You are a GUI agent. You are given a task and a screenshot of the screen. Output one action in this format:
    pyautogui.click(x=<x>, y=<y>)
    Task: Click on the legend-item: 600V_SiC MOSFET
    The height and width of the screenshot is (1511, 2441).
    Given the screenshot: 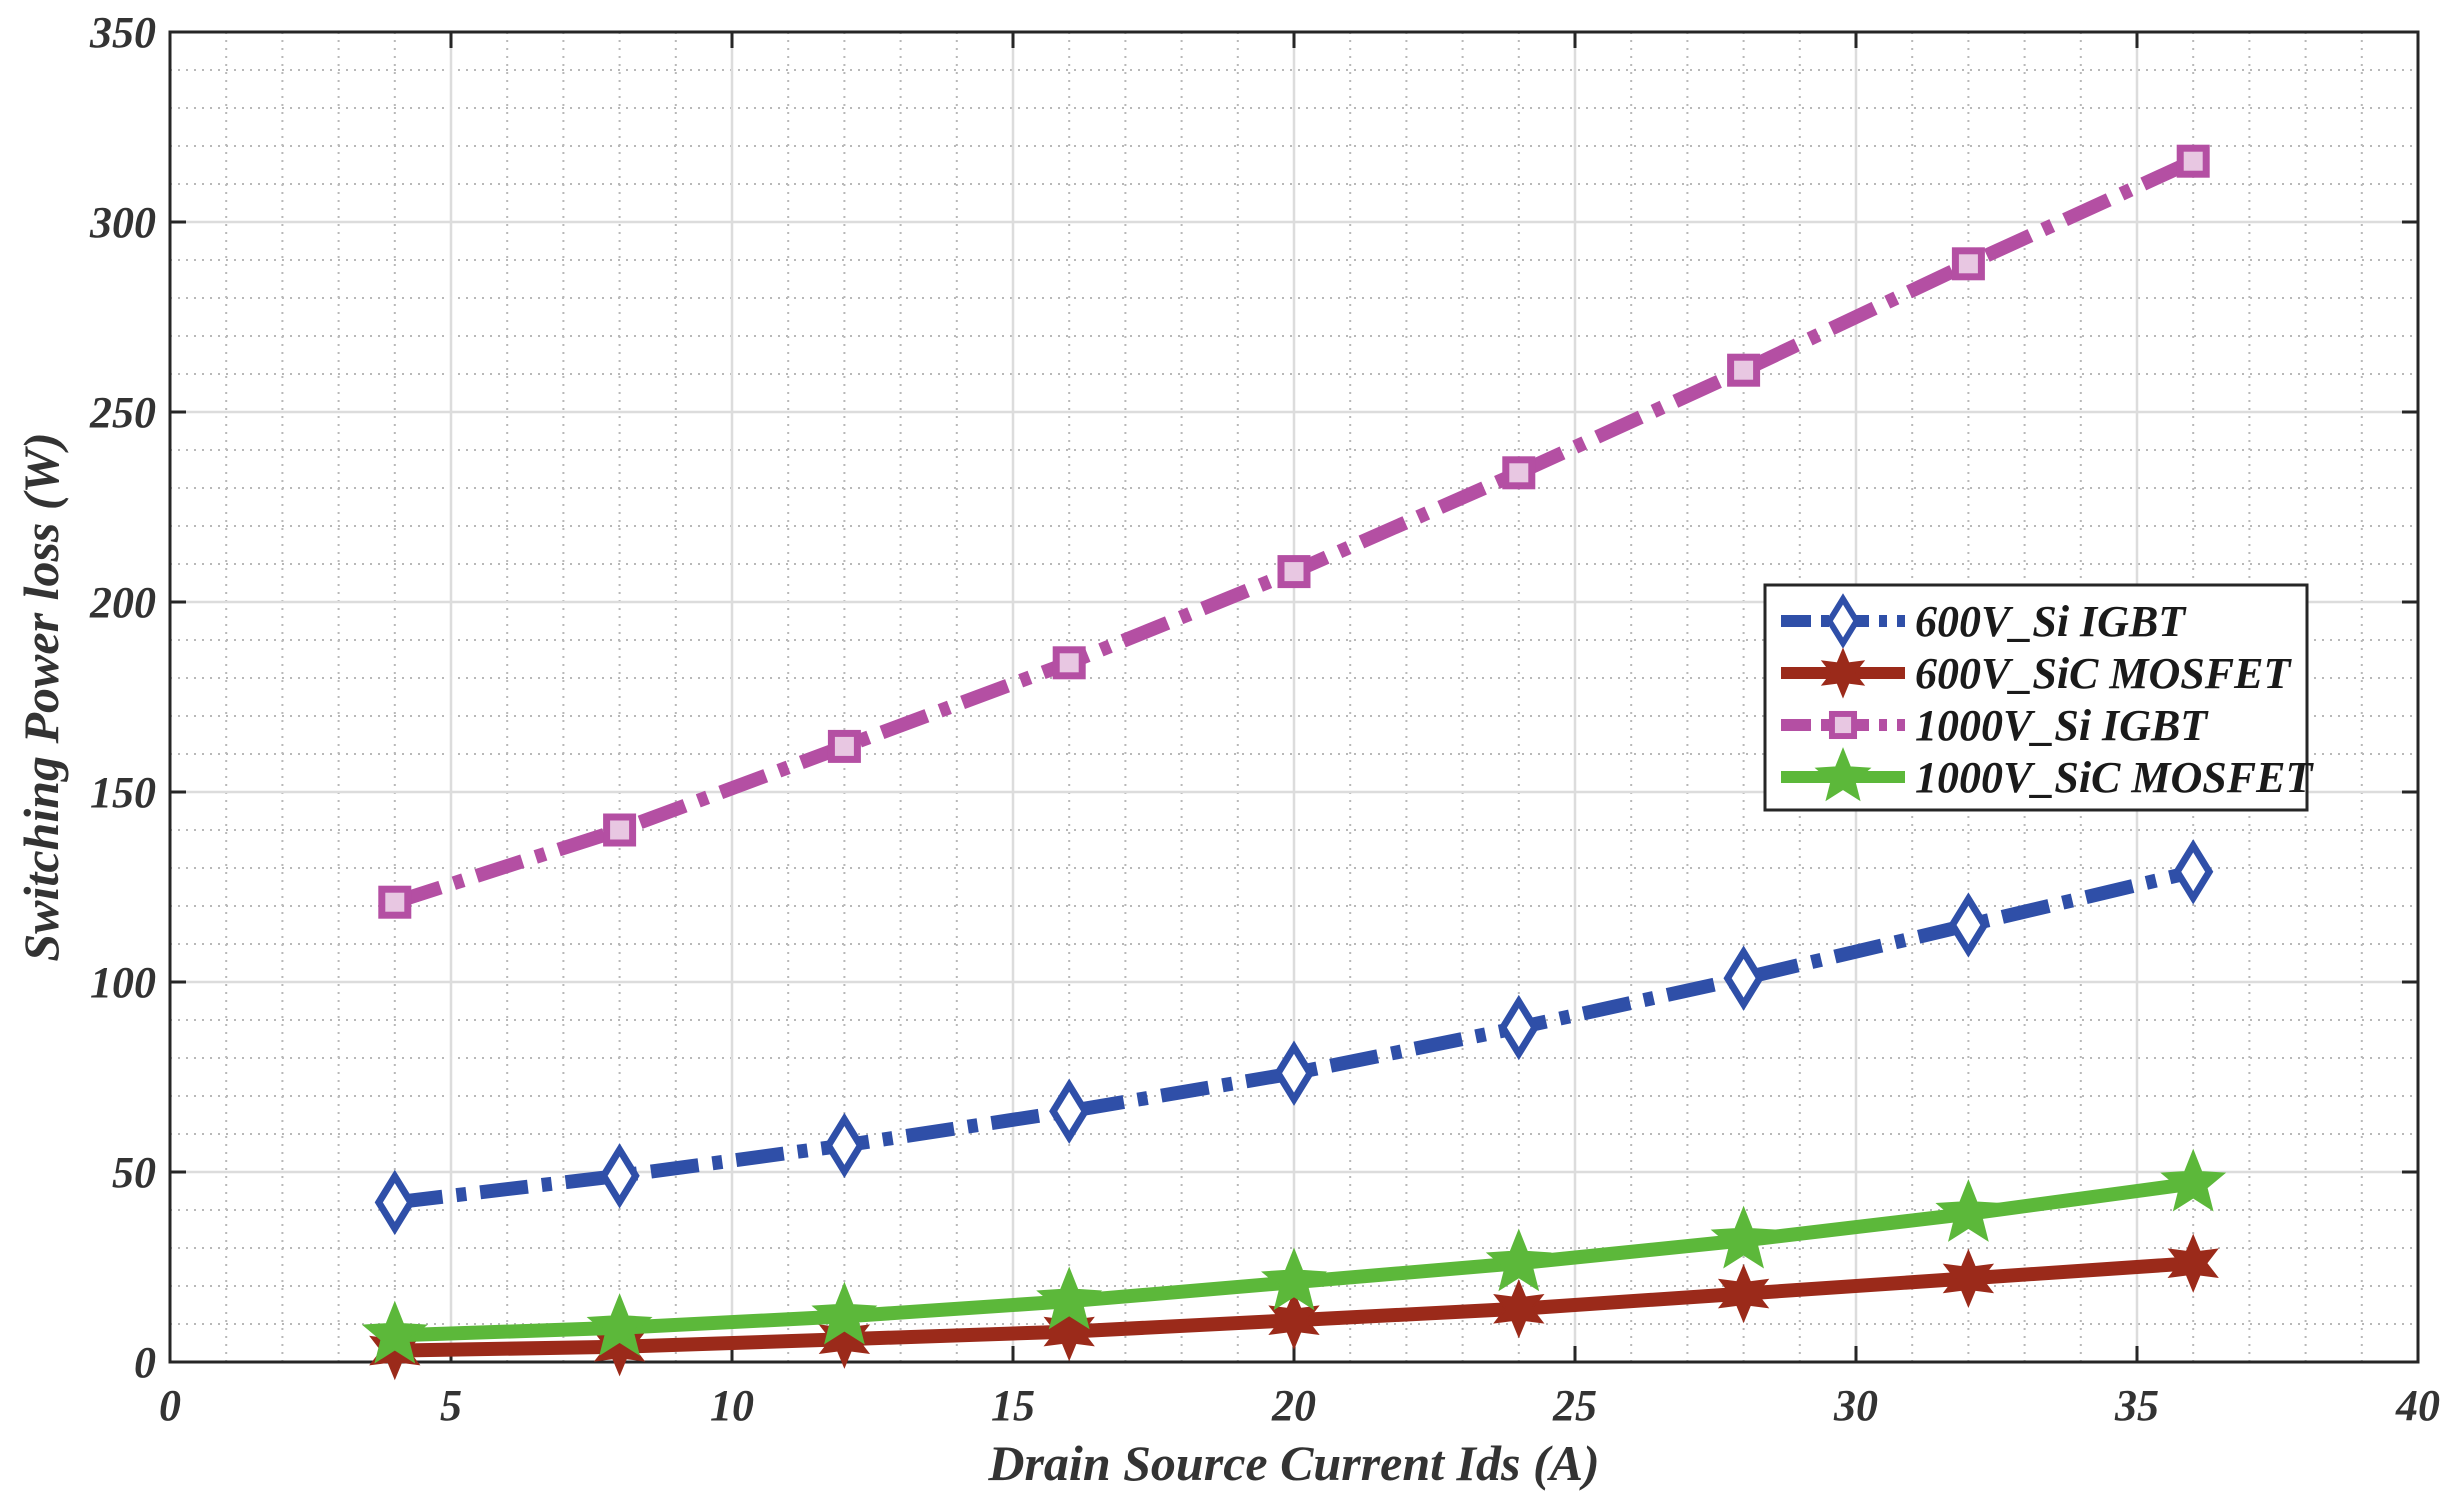 What is the action you would take?
    pyautogui.click(x=2036, y=673)
    